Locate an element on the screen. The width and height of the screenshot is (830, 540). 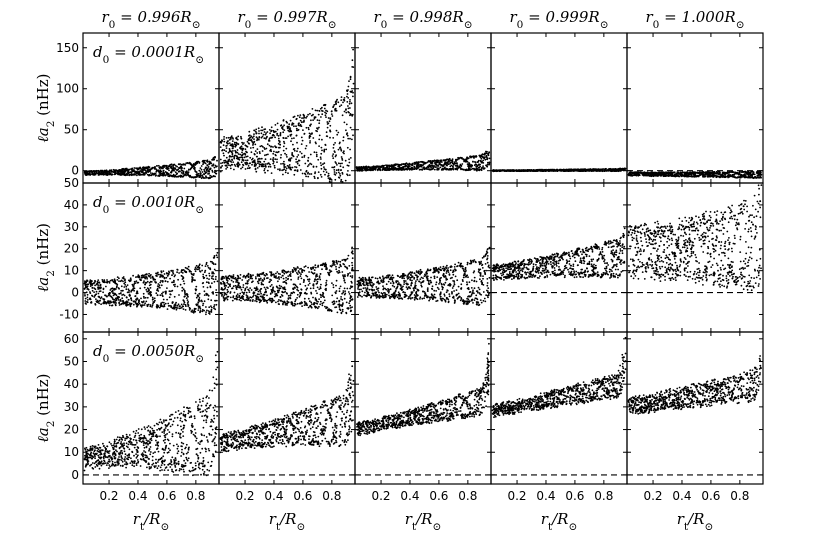
y-tick-label: 150 is located at coordinates (67, 48).